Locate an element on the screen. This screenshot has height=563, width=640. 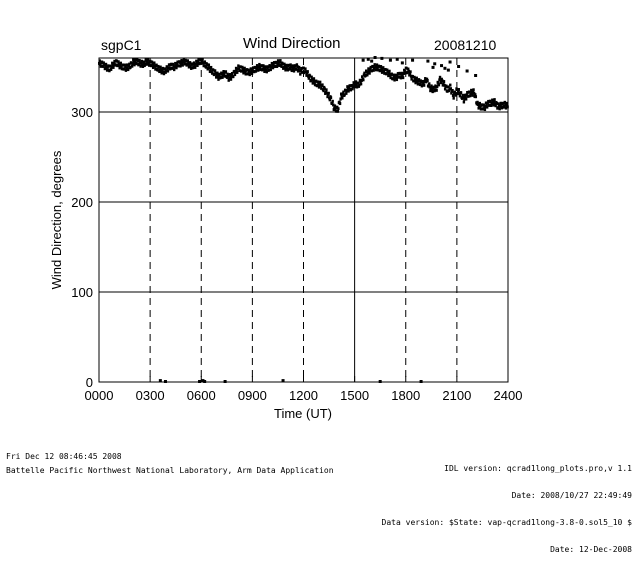
x-axis-label: Time (UT) is located at coordinates (303, 413).